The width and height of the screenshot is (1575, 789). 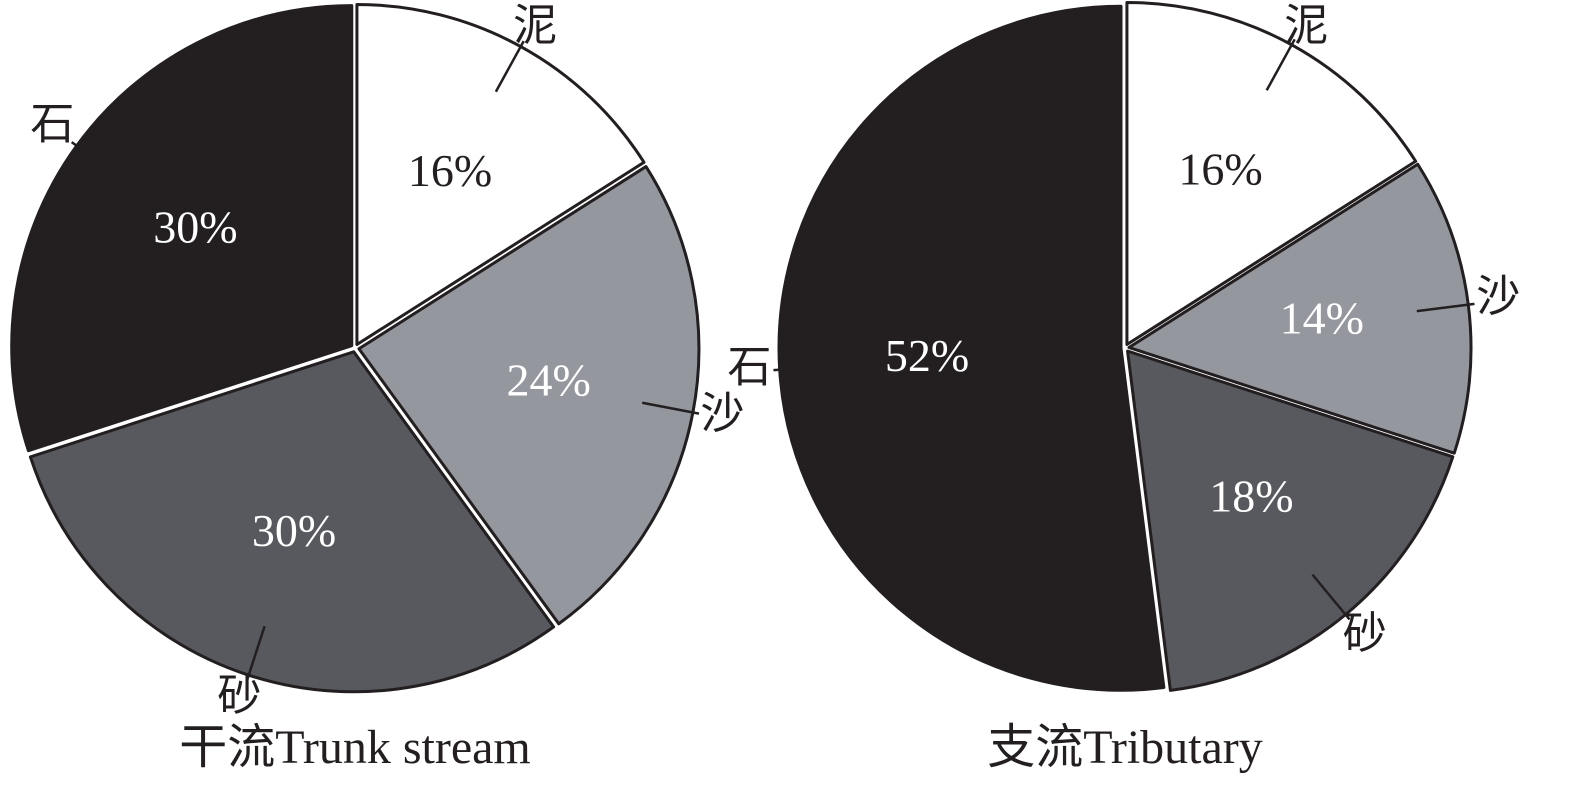 I want to click on chart-title: 支流Tributary, so click(x=1125, y=747).